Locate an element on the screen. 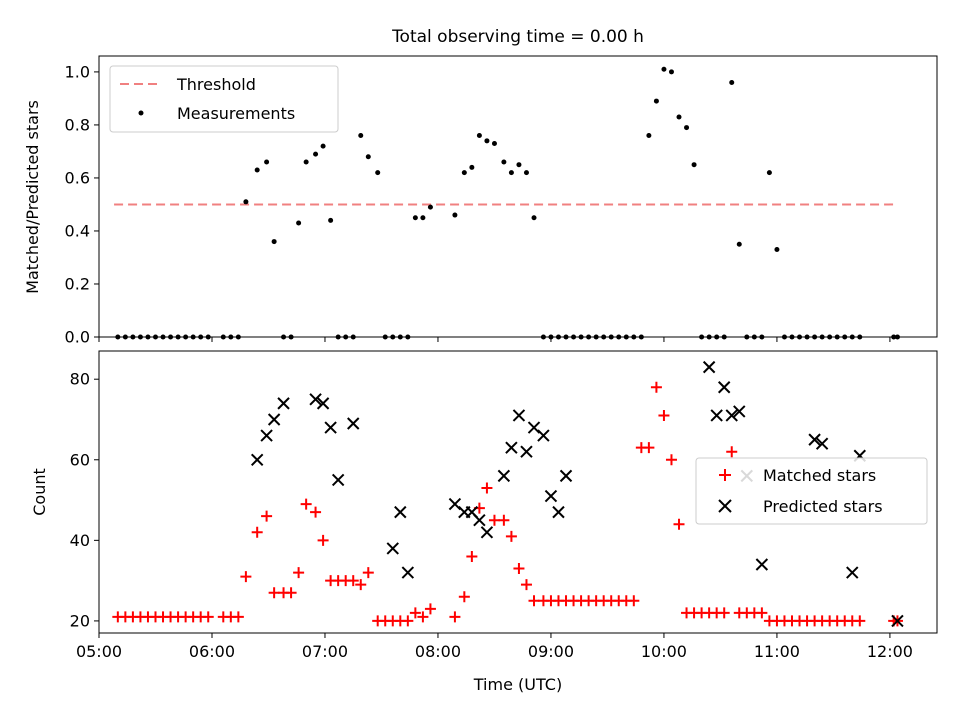 The image size is (960, 720). bottom-x-ticks: 05:00 06:00 07:00 08:00 09:00 10:00 11:00 12:00 is located at coordinates (494, 647).